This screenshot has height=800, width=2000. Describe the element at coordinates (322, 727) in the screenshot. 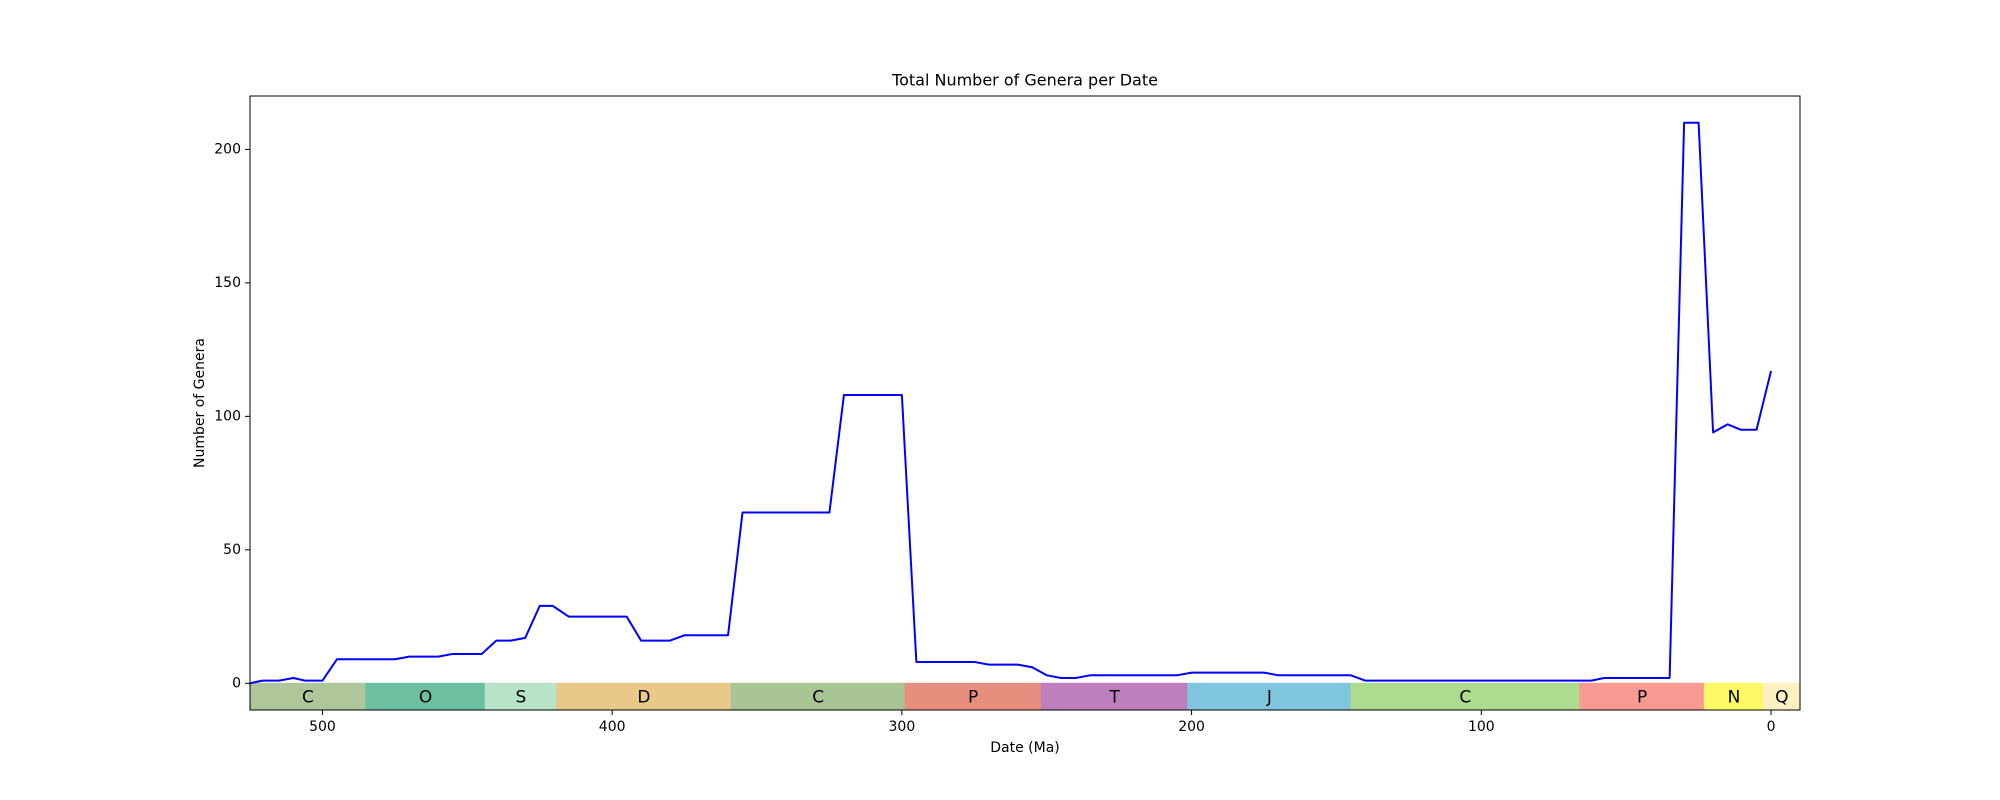

I see `x-tick-label: 500` at that location.